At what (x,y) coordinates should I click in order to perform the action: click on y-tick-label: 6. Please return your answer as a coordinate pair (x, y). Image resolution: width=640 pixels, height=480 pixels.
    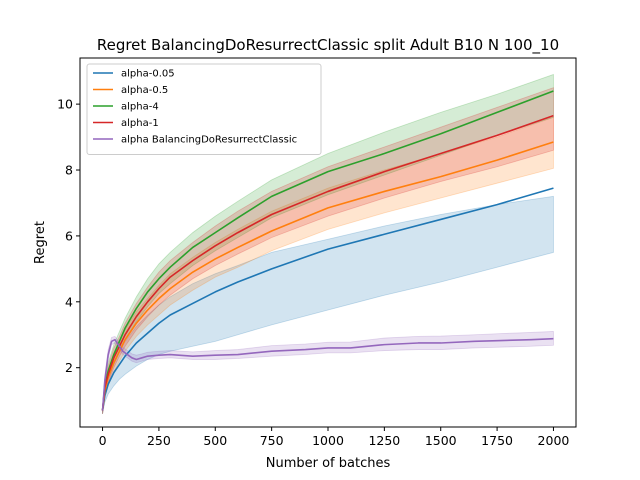
    Looking at the image, I should click on (69, 235).